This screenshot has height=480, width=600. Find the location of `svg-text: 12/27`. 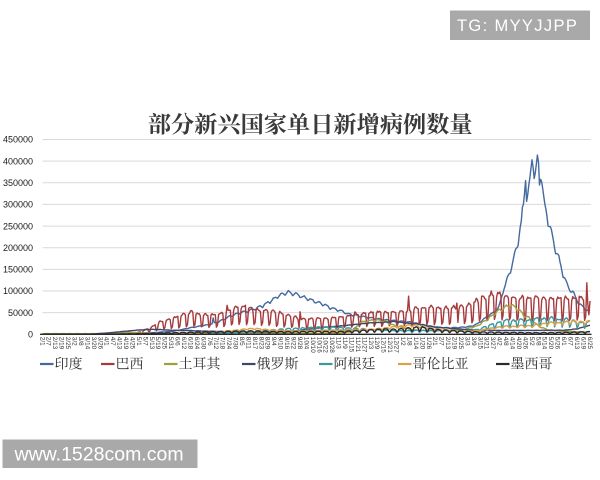

svg-text: 12/27 is located at coordinates (396, 345).